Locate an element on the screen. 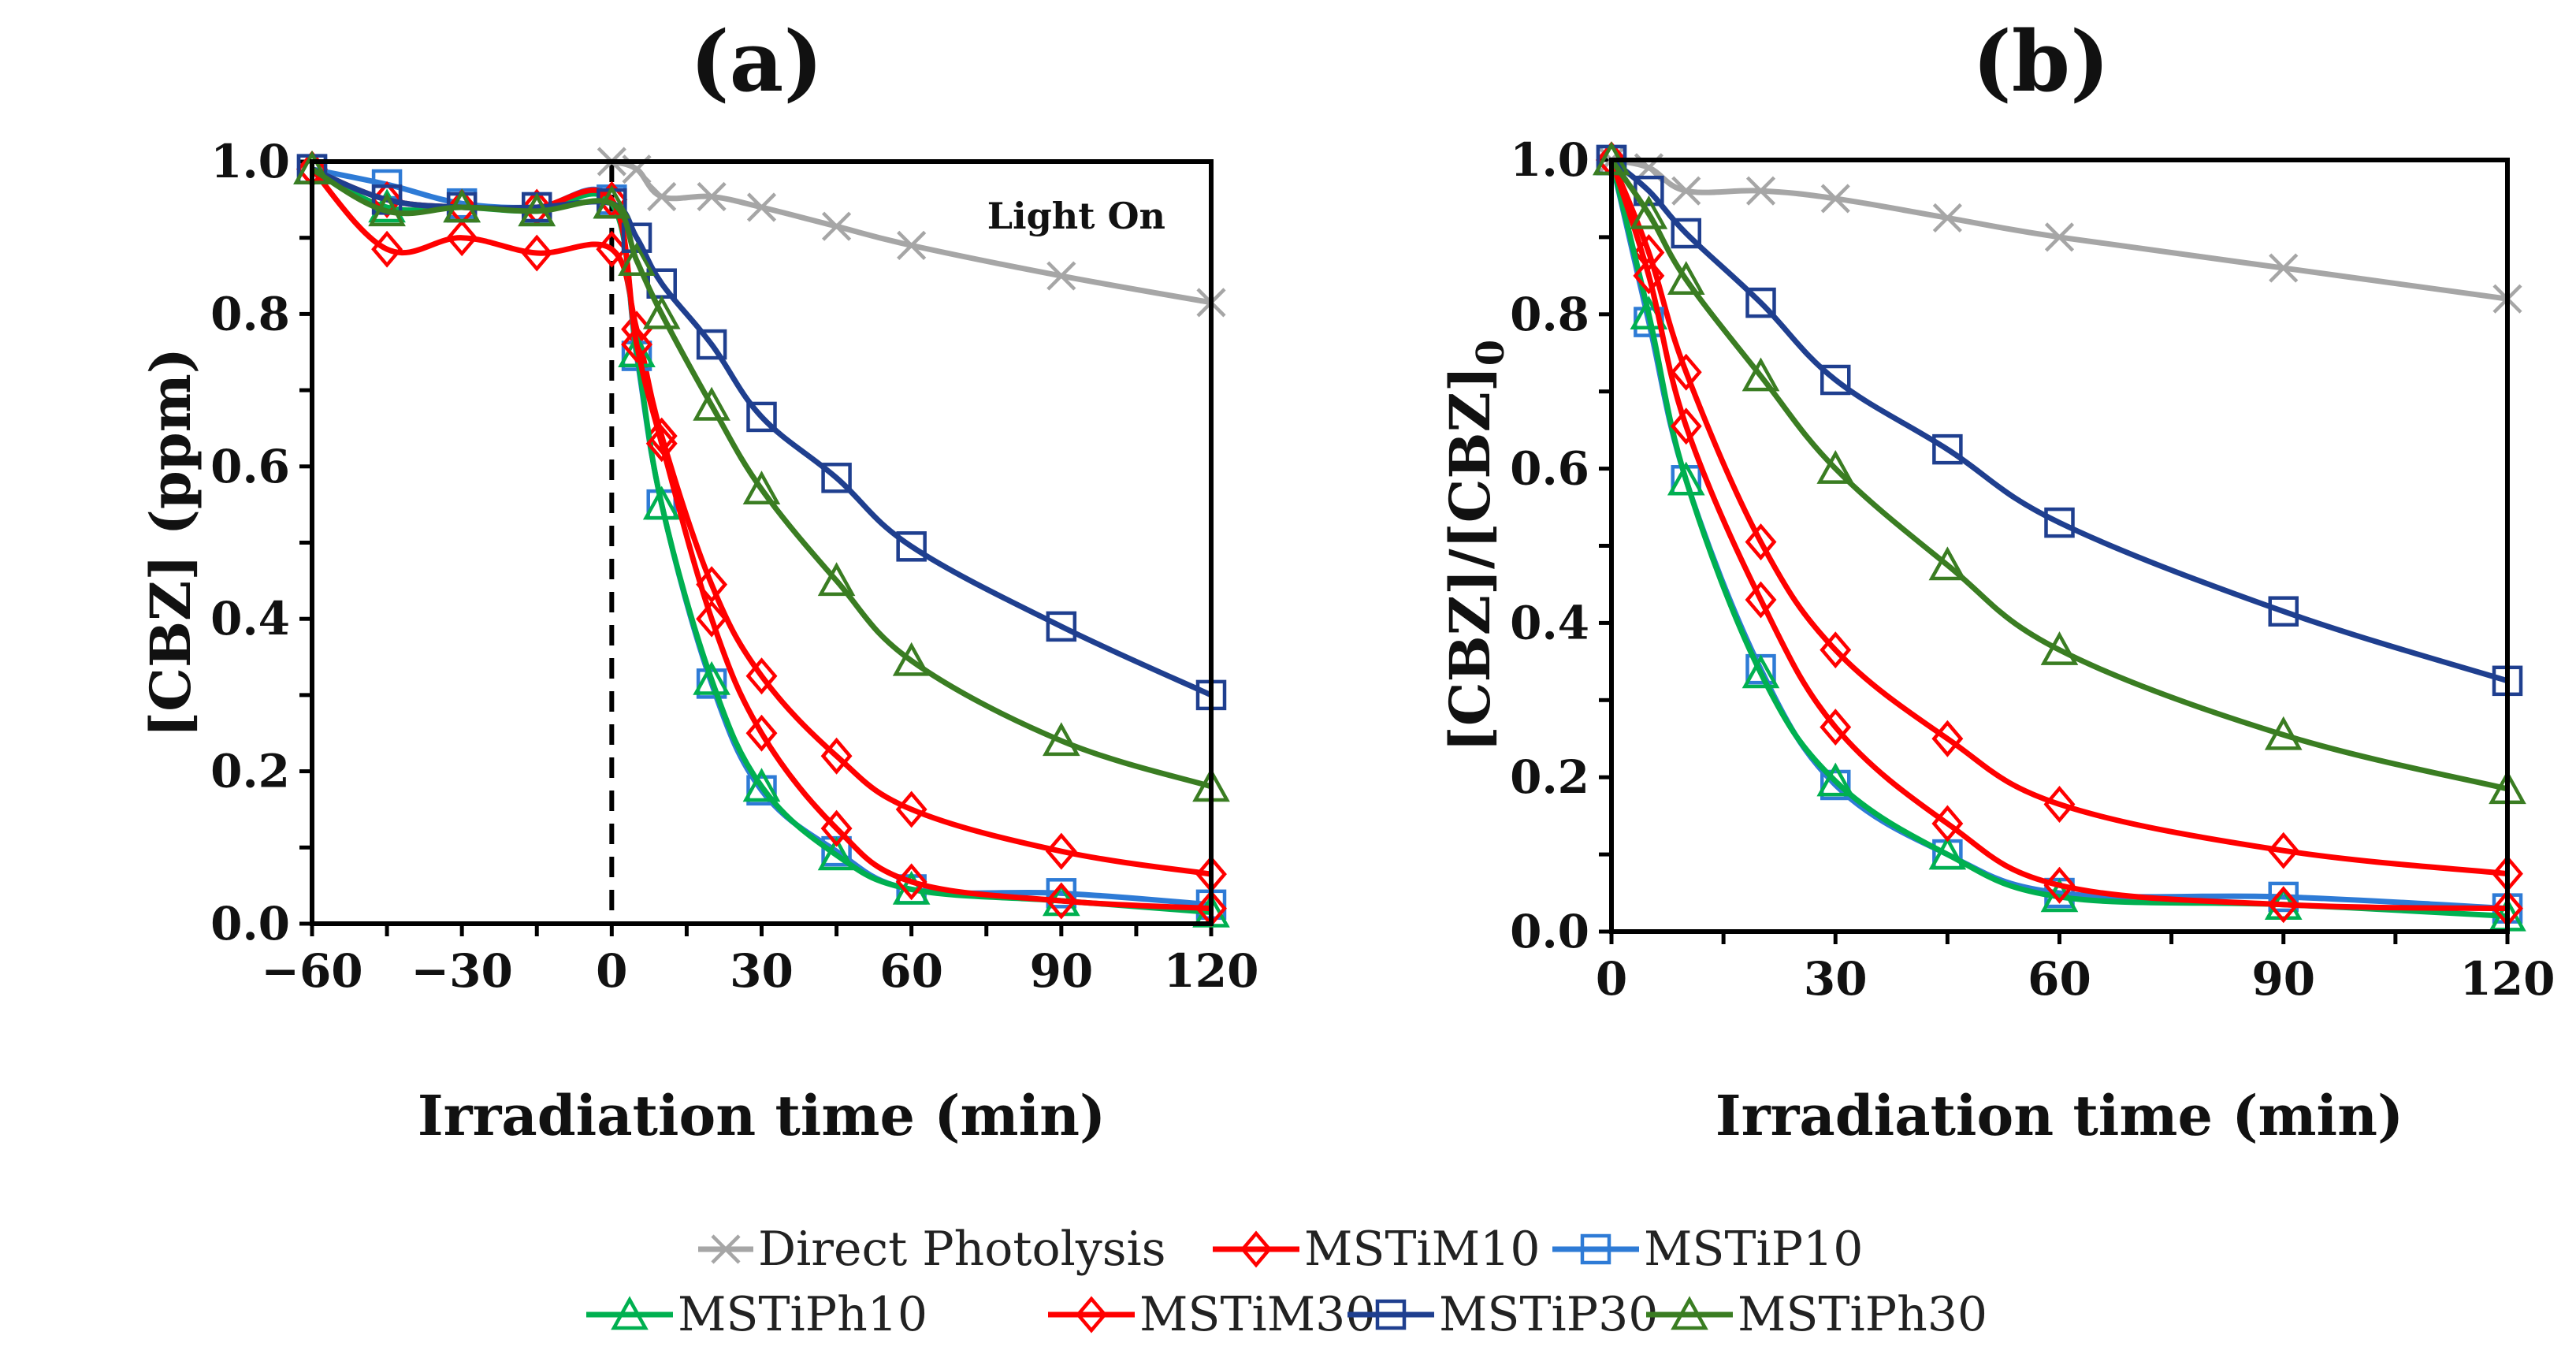 The image size is (2576, 1369). x-tick-label: −30 is located at coordinates (462, 971).